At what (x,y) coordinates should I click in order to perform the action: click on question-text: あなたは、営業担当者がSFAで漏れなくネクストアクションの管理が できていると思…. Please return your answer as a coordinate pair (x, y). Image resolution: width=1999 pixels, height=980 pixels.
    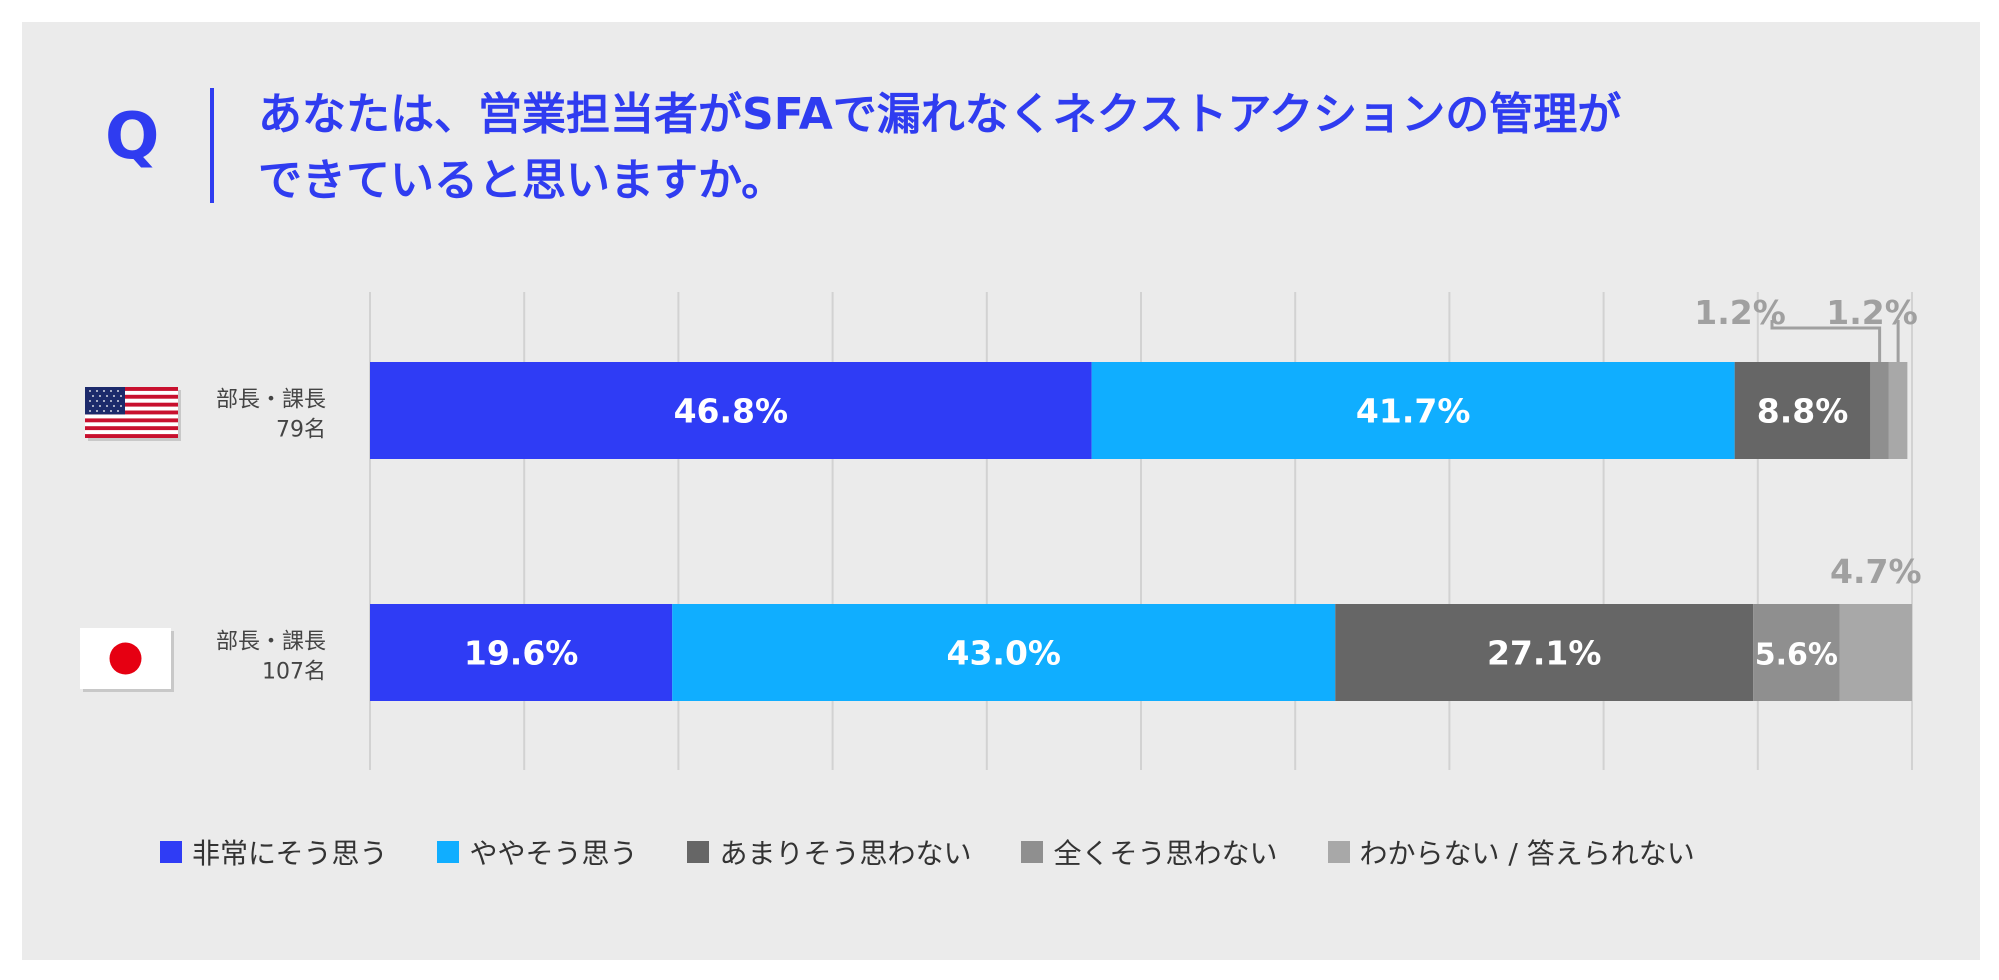
    Looking at the image, I should click on (1038, 148).